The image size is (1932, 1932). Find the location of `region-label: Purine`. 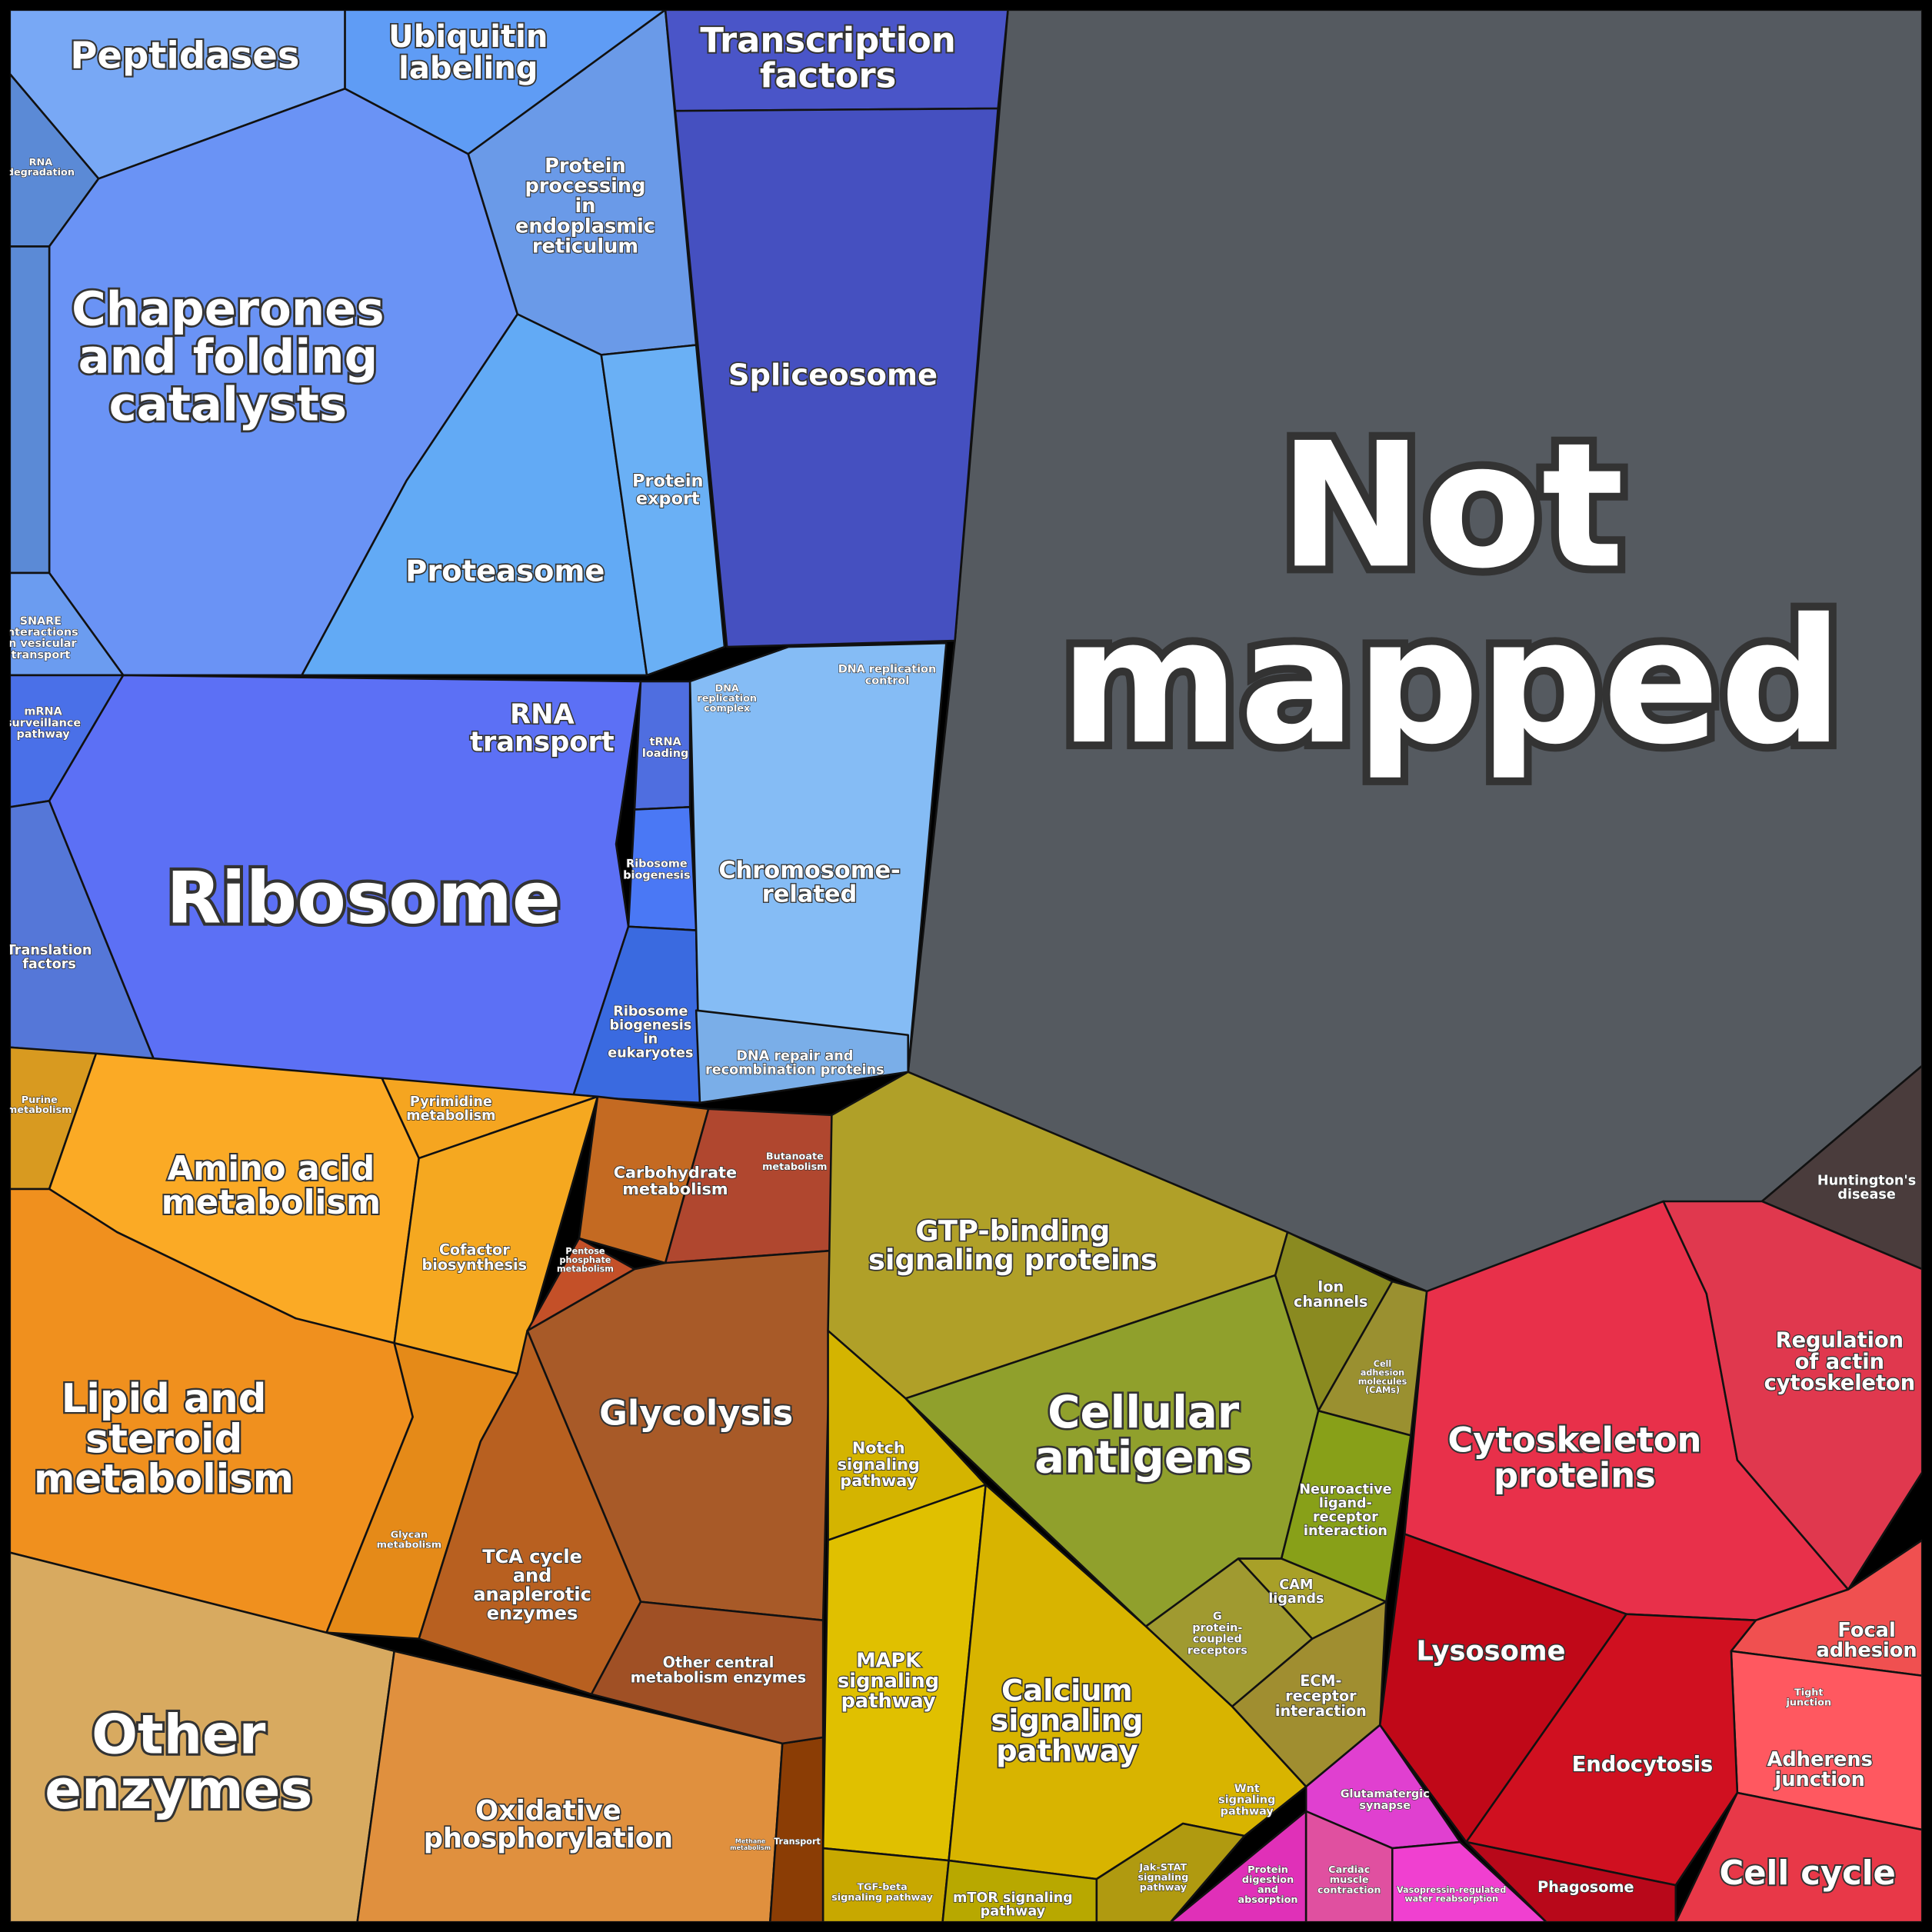

region-label: Purine is located at coordinates (40, 1100).